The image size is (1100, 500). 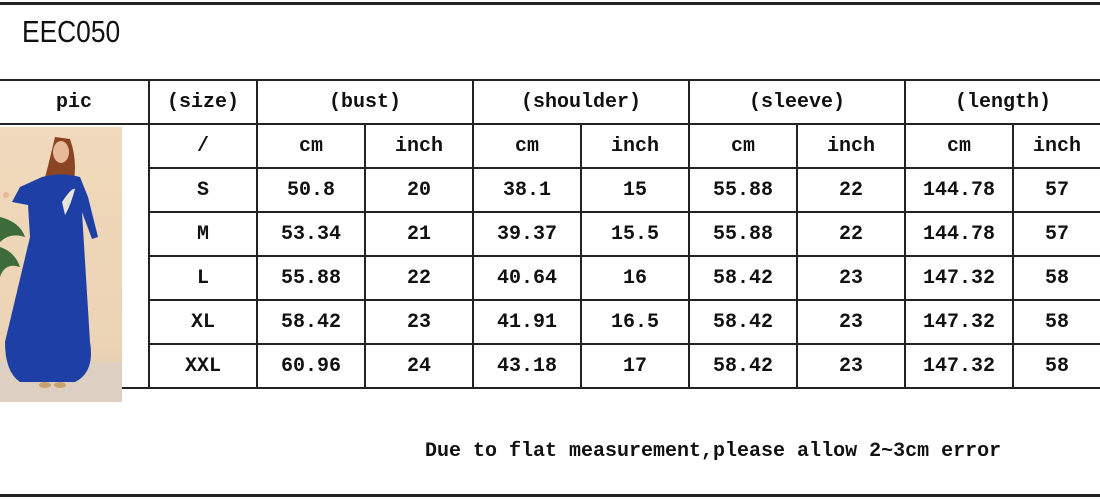 I want to click on header-size: (size), so click(x=203, y=102).